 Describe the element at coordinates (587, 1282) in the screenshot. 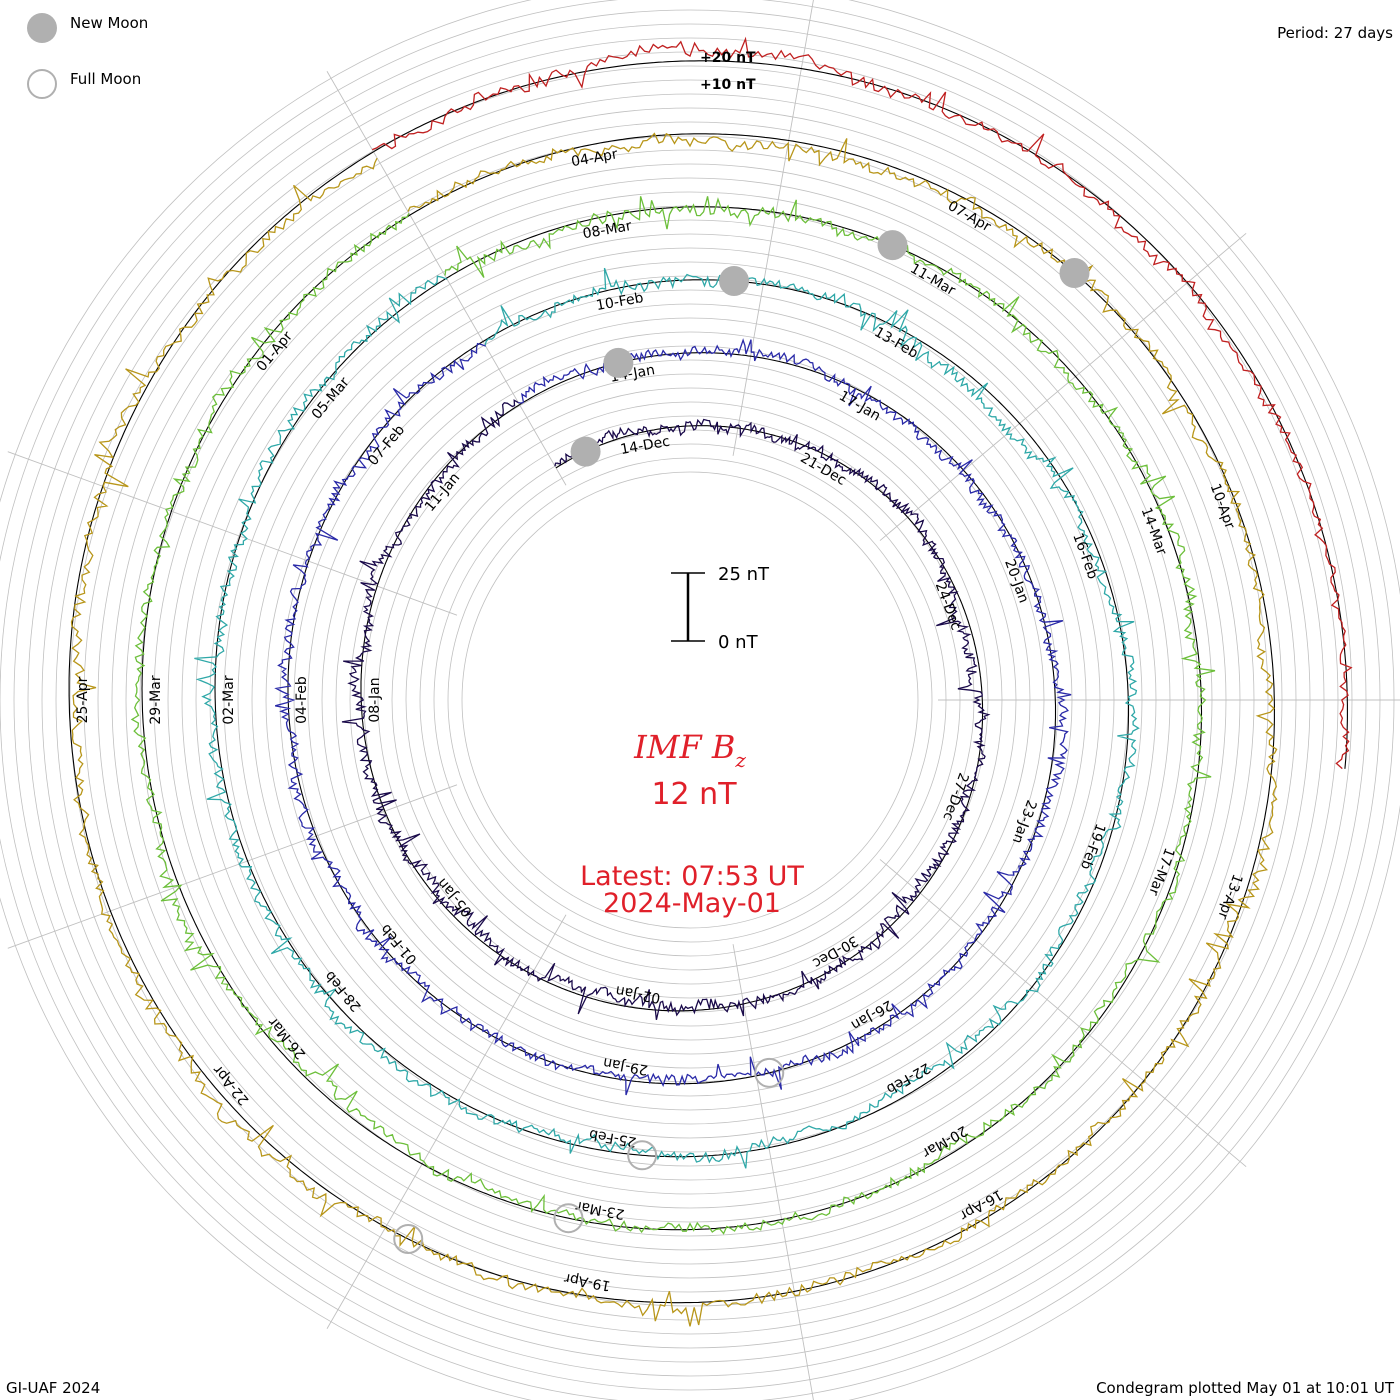

I see `date-tick-label: 19-Apr` at that location.